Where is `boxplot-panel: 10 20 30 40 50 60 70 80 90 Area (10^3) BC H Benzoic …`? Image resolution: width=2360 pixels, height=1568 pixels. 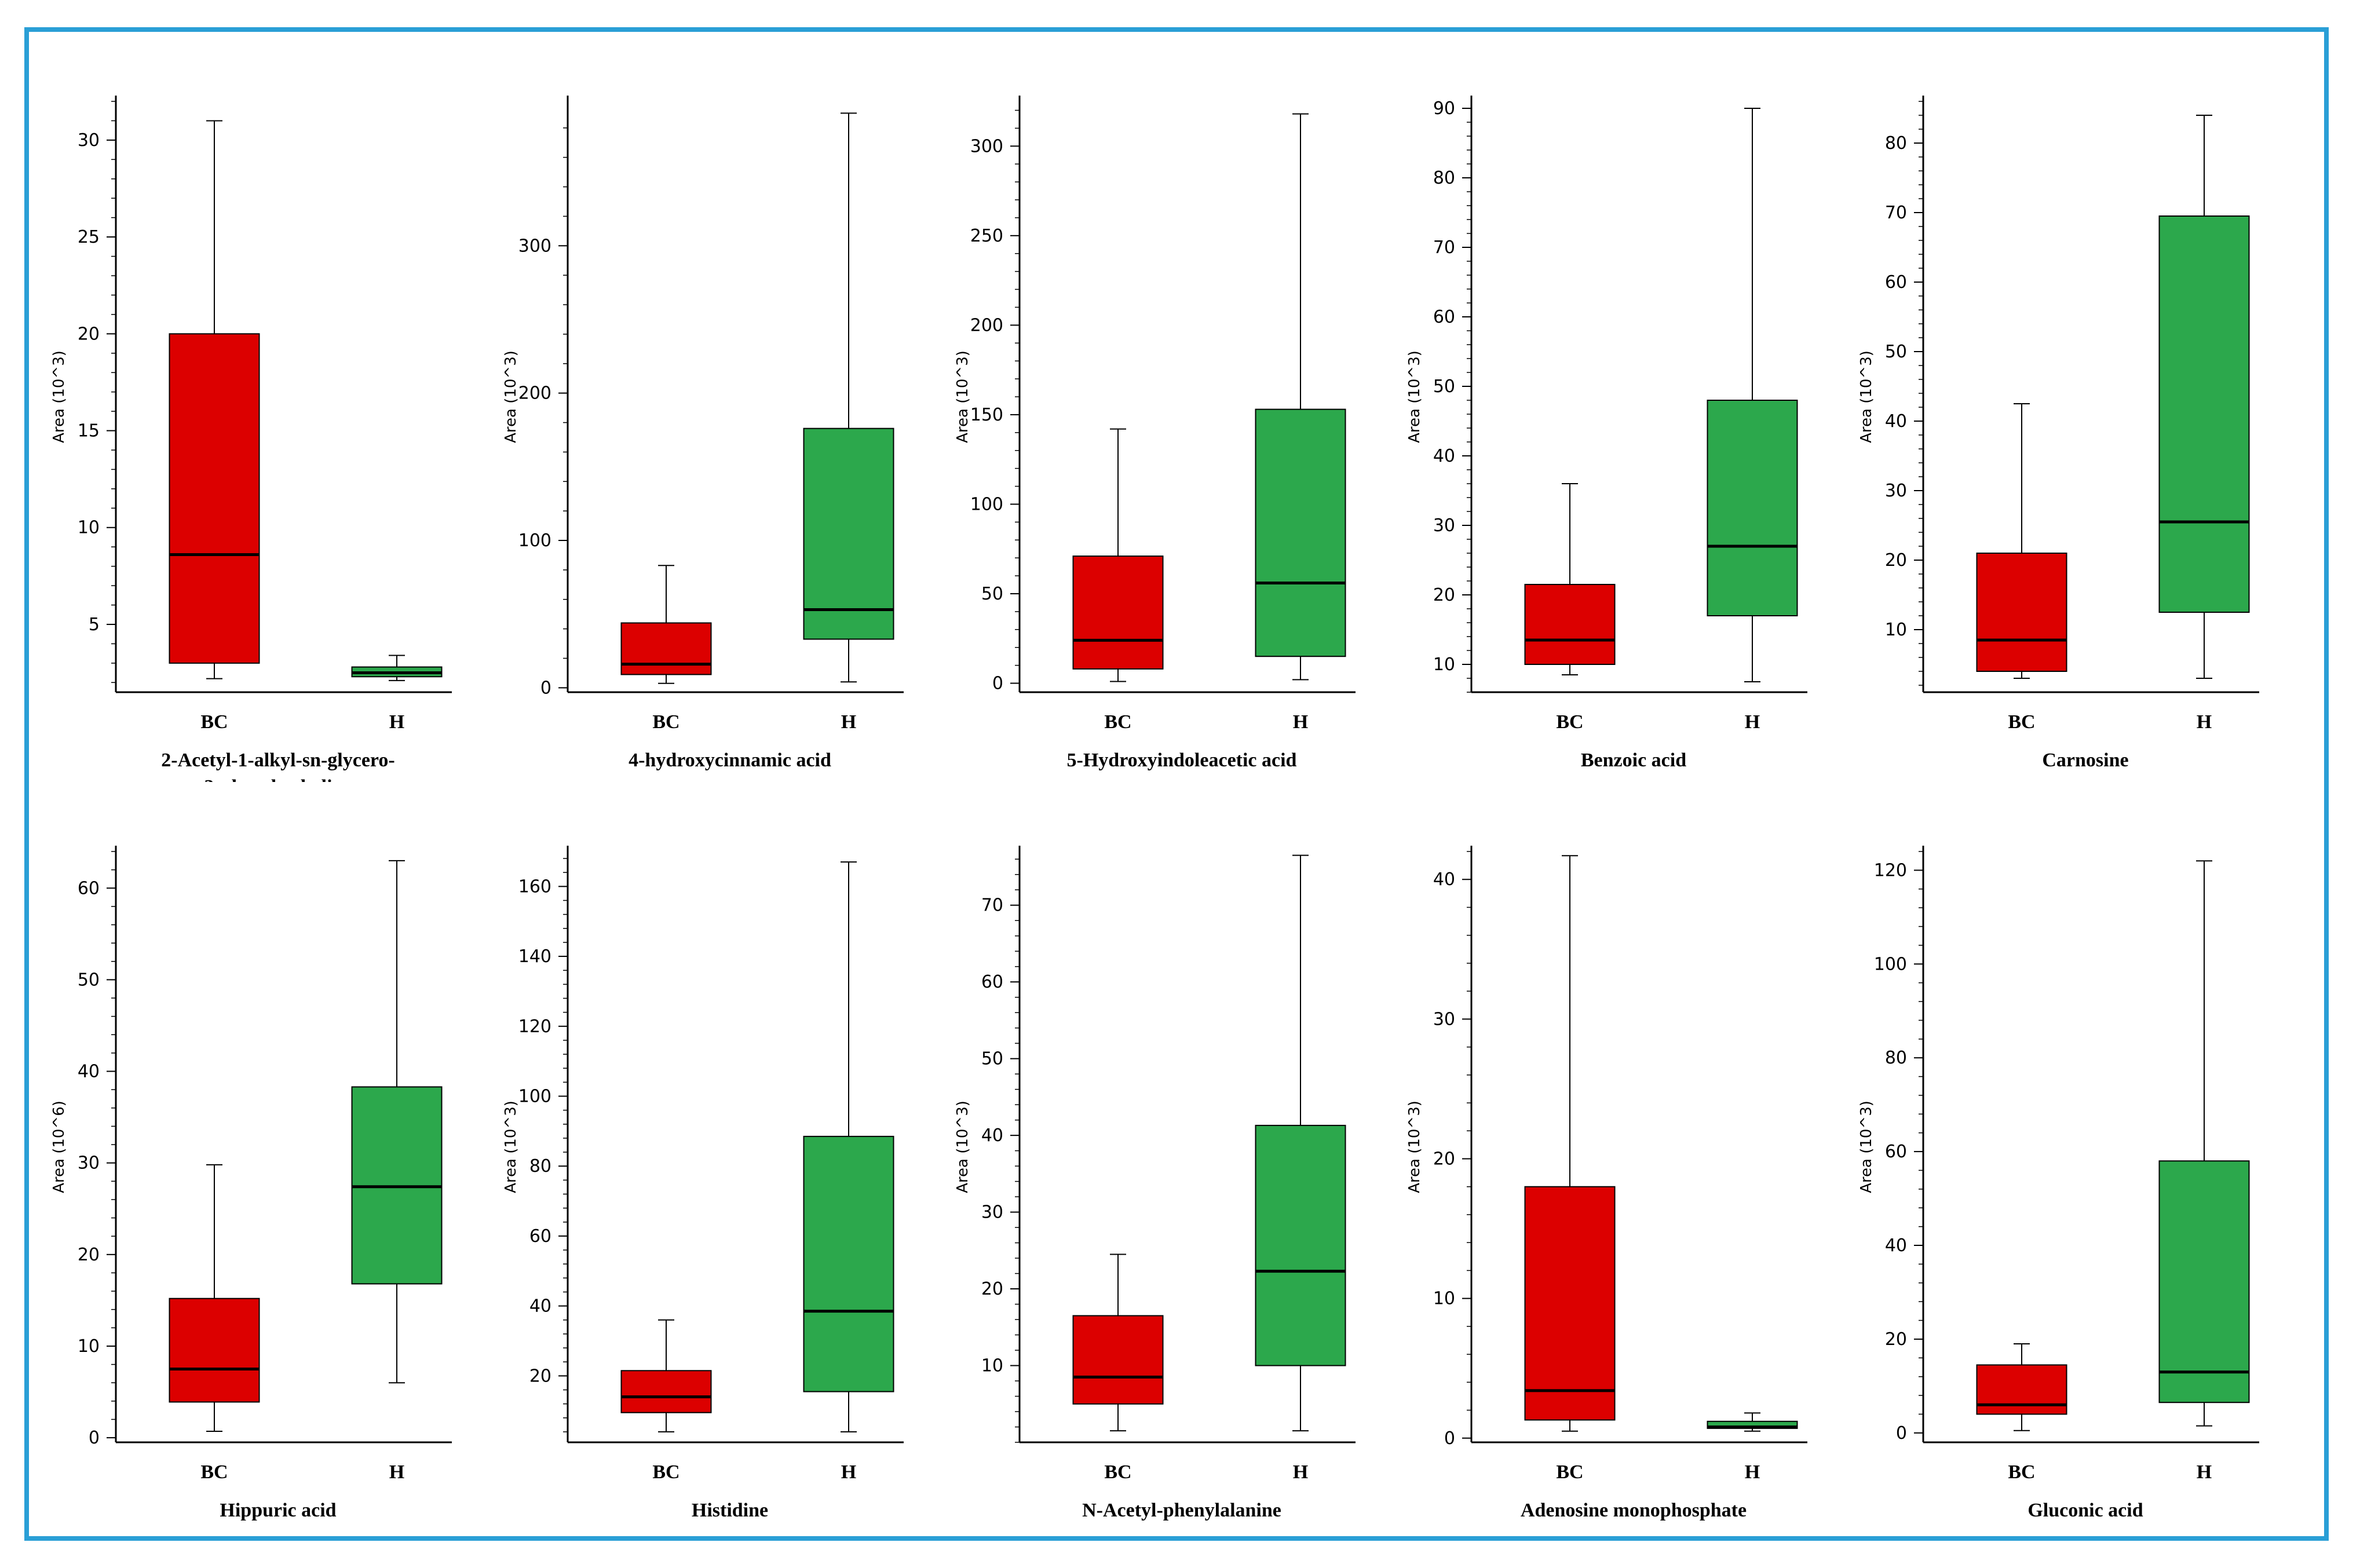
boxplot-panel: 10 20 30 40 50 60 70 80 90 Area (10^3) BC H Benzoic … is located at coordinates (1605, 408).